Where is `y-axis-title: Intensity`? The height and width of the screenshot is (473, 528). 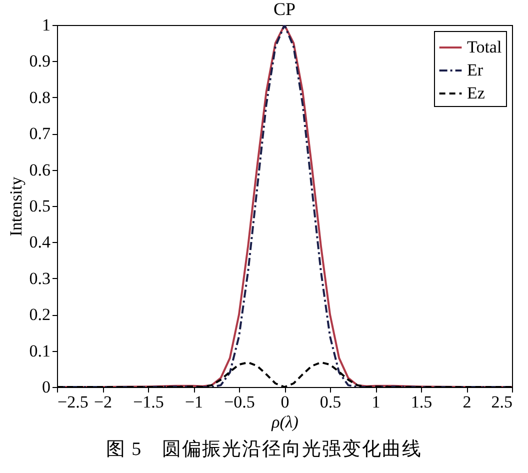
y-axis-title: Intensity is located at coordinates (16, 206).